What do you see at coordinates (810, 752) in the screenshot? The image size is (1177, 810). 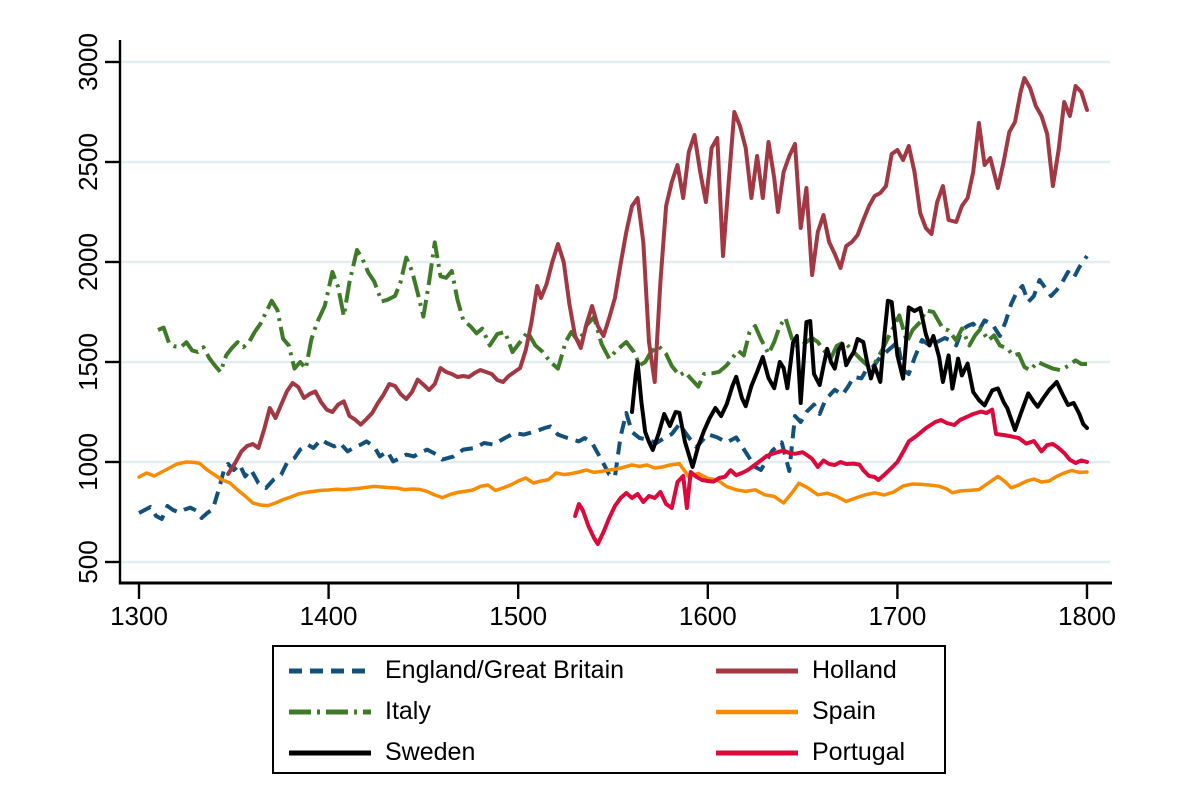 I see `legend-item-portugal: Portugal` at bounding box center [810, 752].